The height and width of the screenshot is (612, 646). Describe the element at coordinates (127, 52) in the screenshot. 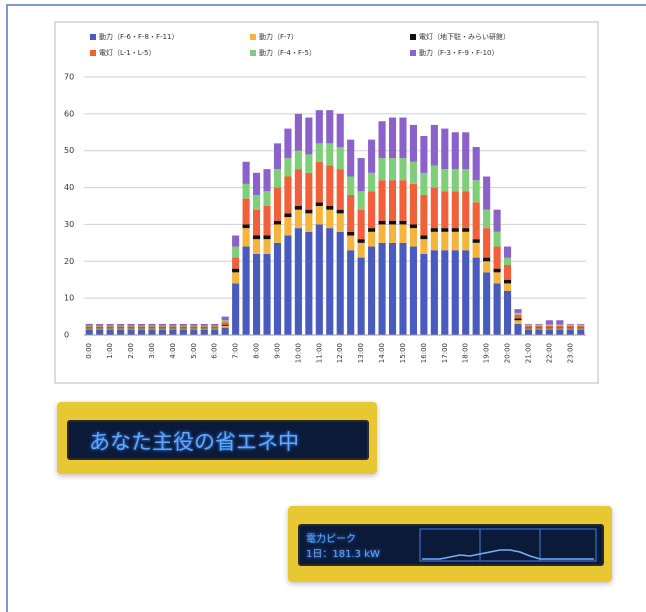

I see `legend-label: 電灯（L-1・L-5）` at that location.